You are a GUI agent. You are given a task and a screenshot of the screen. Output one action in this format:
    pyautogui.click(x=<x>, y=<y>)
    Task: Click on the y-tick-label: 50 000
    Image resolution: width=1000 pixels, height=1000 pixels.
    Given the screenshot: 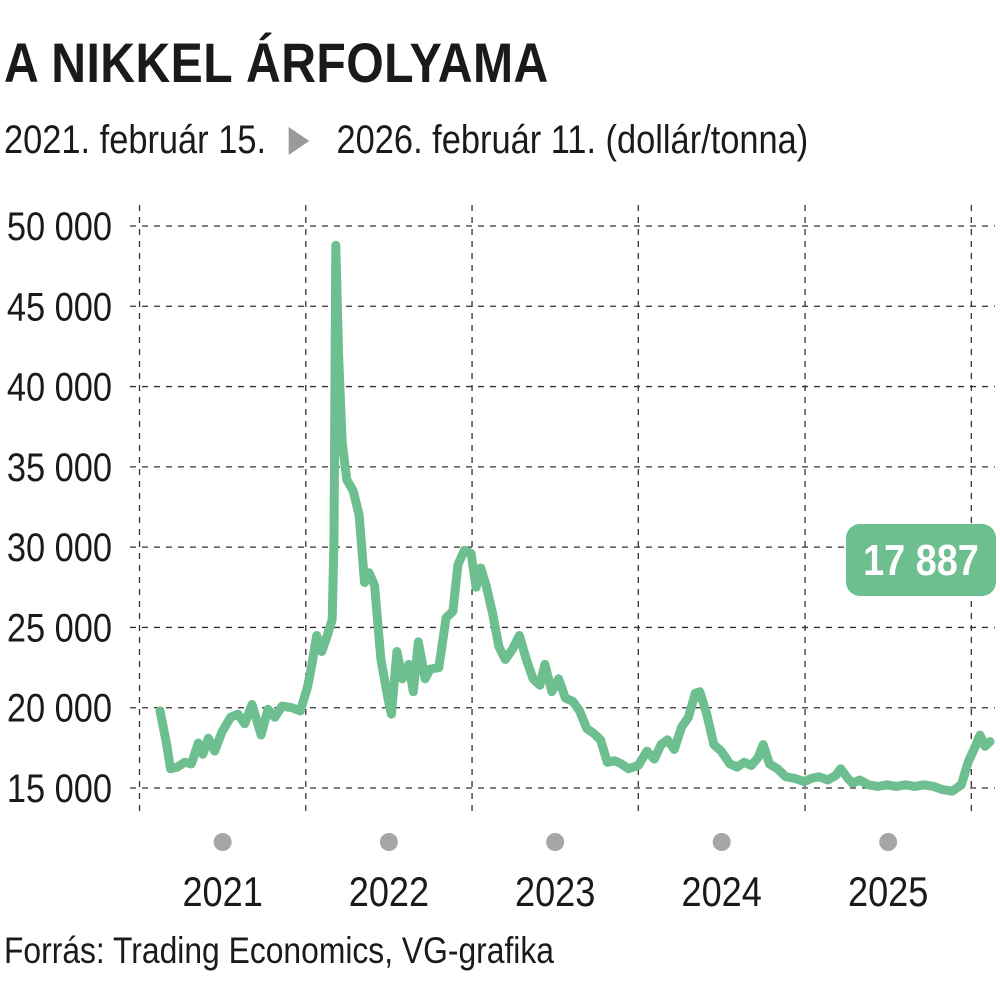 What is the action you would take?
    pyautogui.click(x=59, y=226)
    